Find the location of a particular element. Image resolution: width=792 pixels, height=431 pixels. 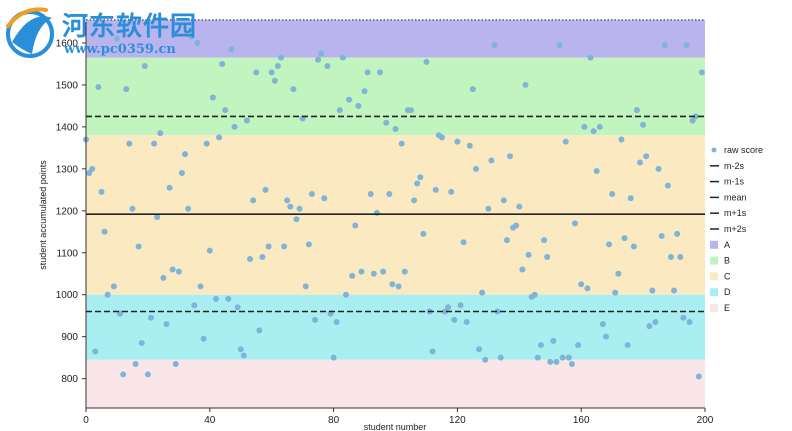

legend-entry: B is located at coordinates (720, 261).